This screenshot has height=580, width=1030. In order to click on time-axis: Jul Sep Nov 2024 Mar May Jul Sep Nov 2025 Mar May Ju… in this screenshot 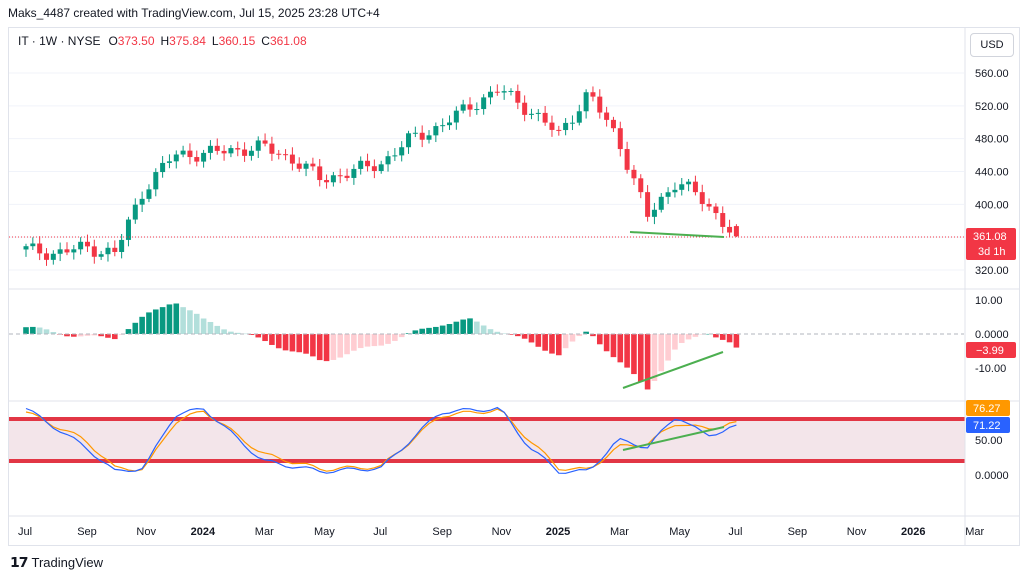, I will do `click(501, 532)`.